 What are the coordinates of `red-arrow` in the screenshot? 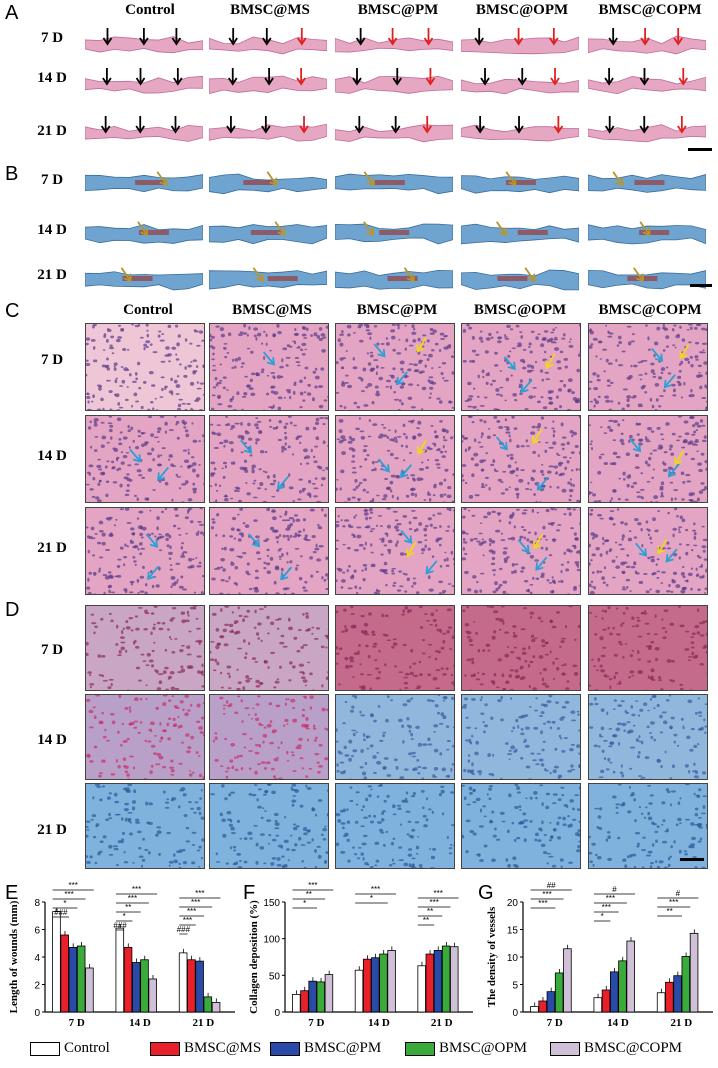 It's located at (301, 77).